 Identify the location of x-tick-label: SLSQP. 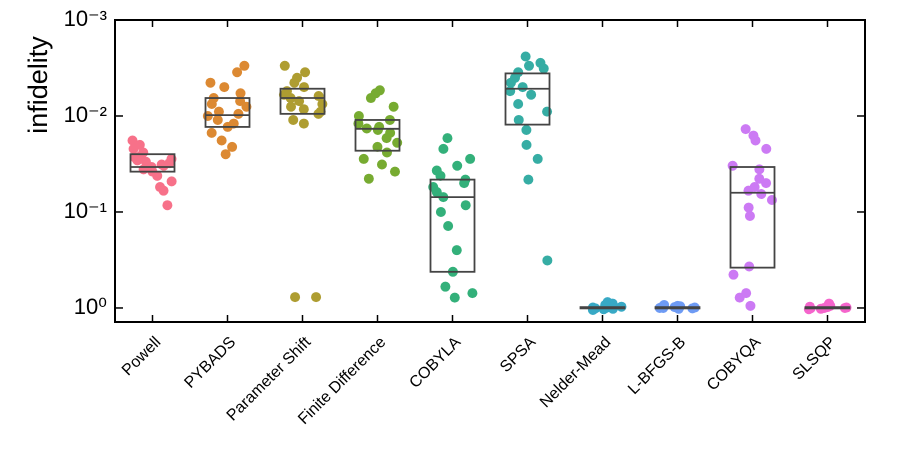
(815, 359).